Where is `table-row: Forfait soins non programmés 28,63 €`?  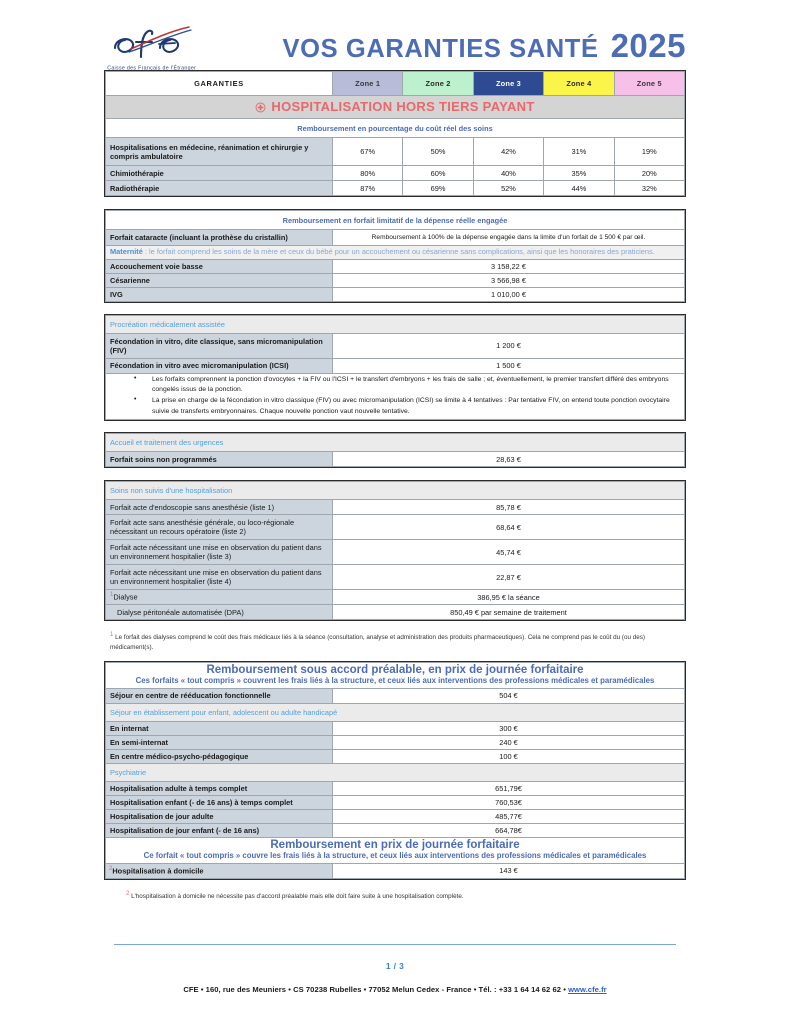
table-row: Forfait soins non programmés 28,63 € is located at coordinates (395, 459).